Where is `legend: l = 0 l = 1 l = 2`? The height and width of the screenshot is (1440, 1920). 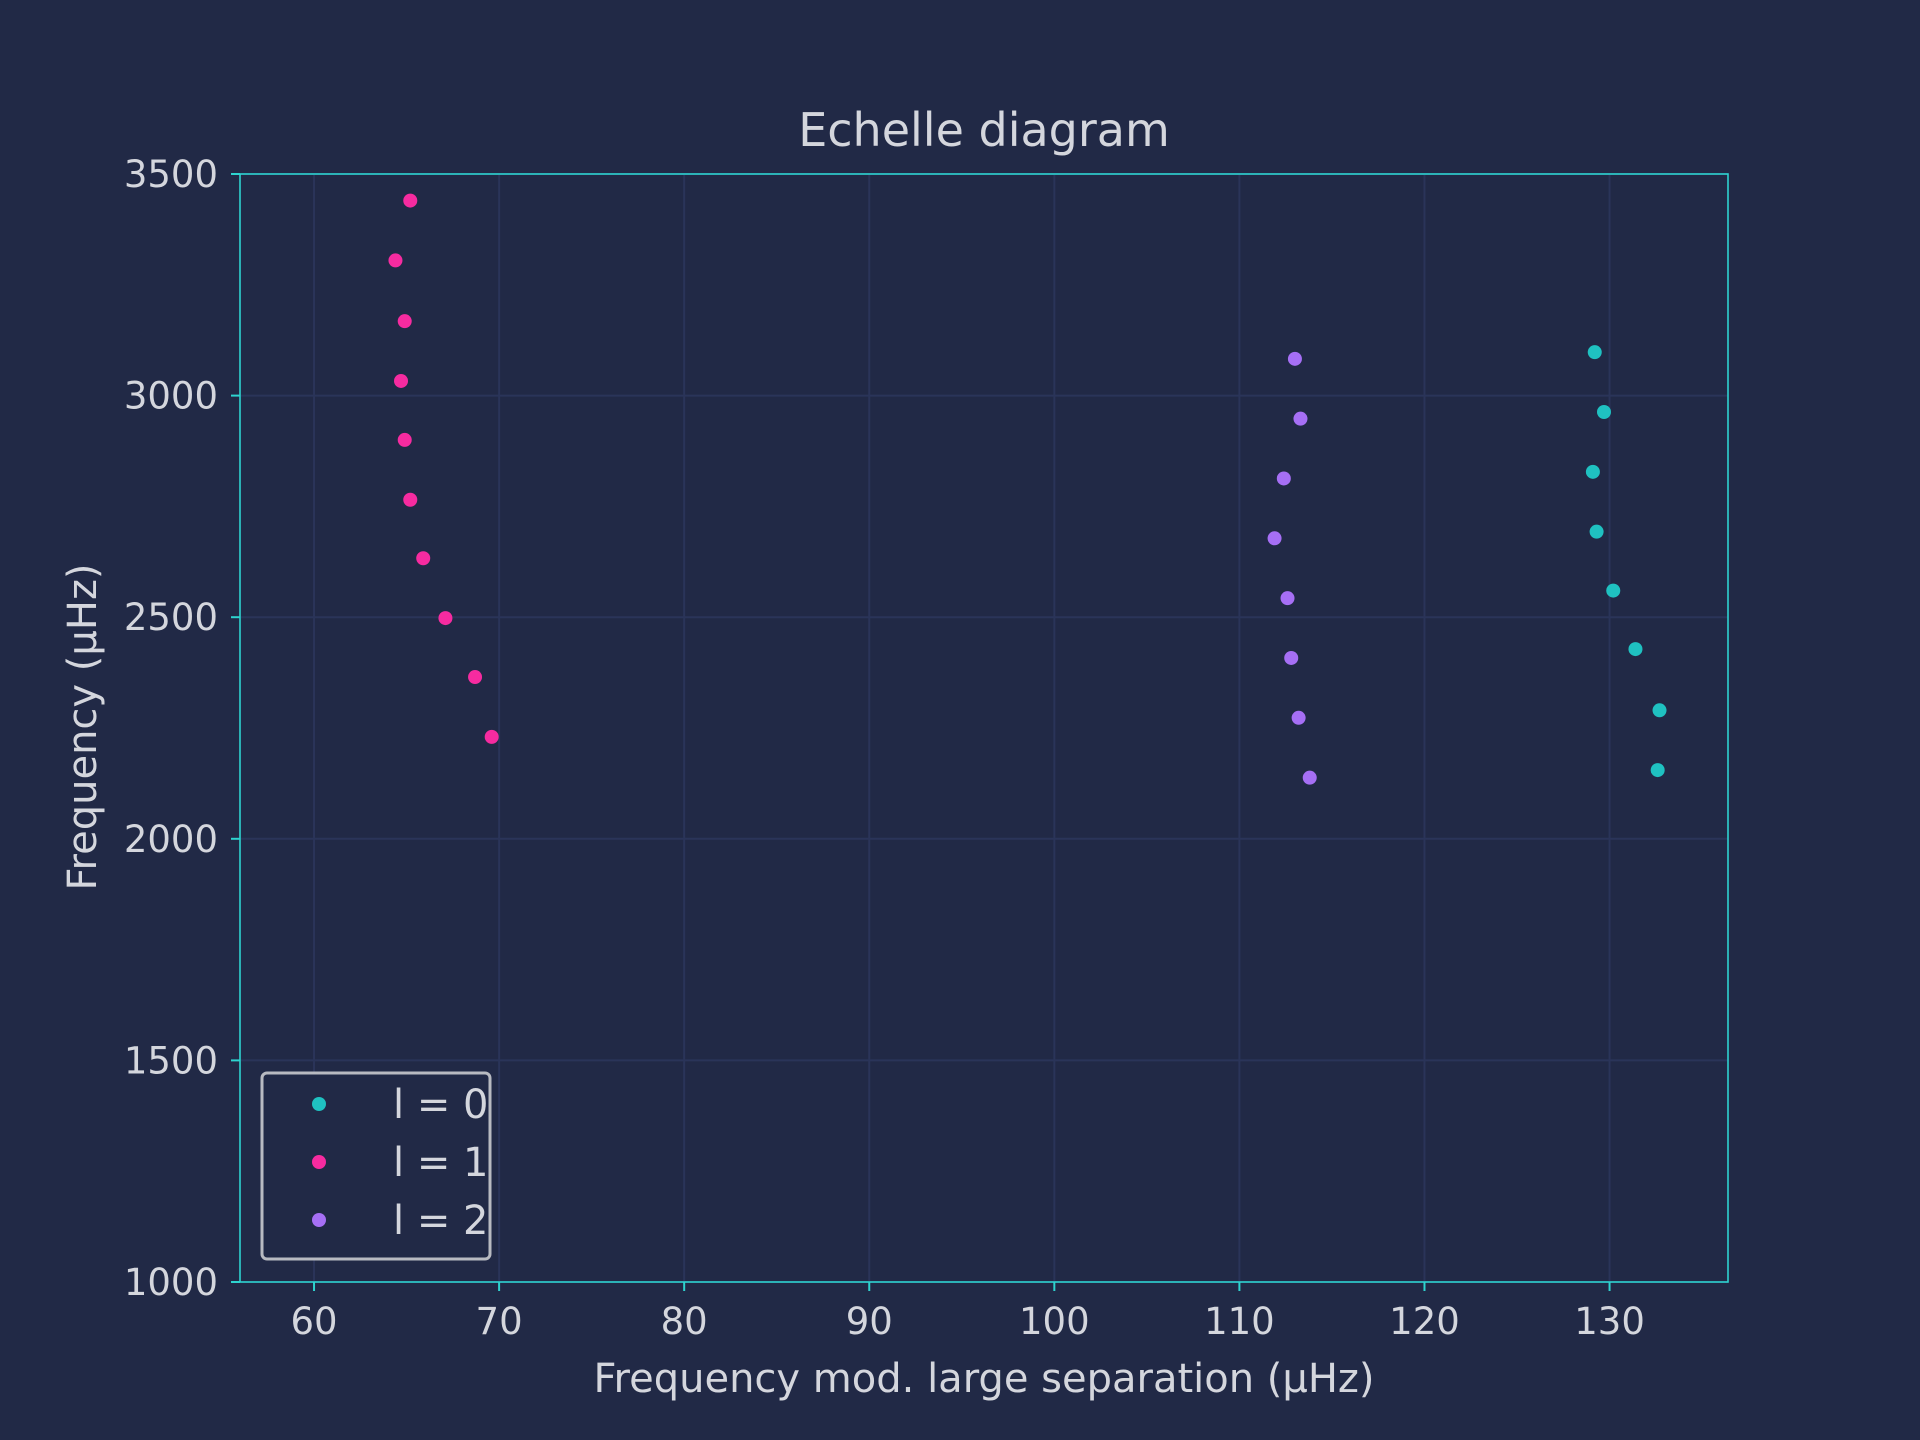 legend: l = 0 l = 1 l = 2 is located at coordinates (376, 1166).